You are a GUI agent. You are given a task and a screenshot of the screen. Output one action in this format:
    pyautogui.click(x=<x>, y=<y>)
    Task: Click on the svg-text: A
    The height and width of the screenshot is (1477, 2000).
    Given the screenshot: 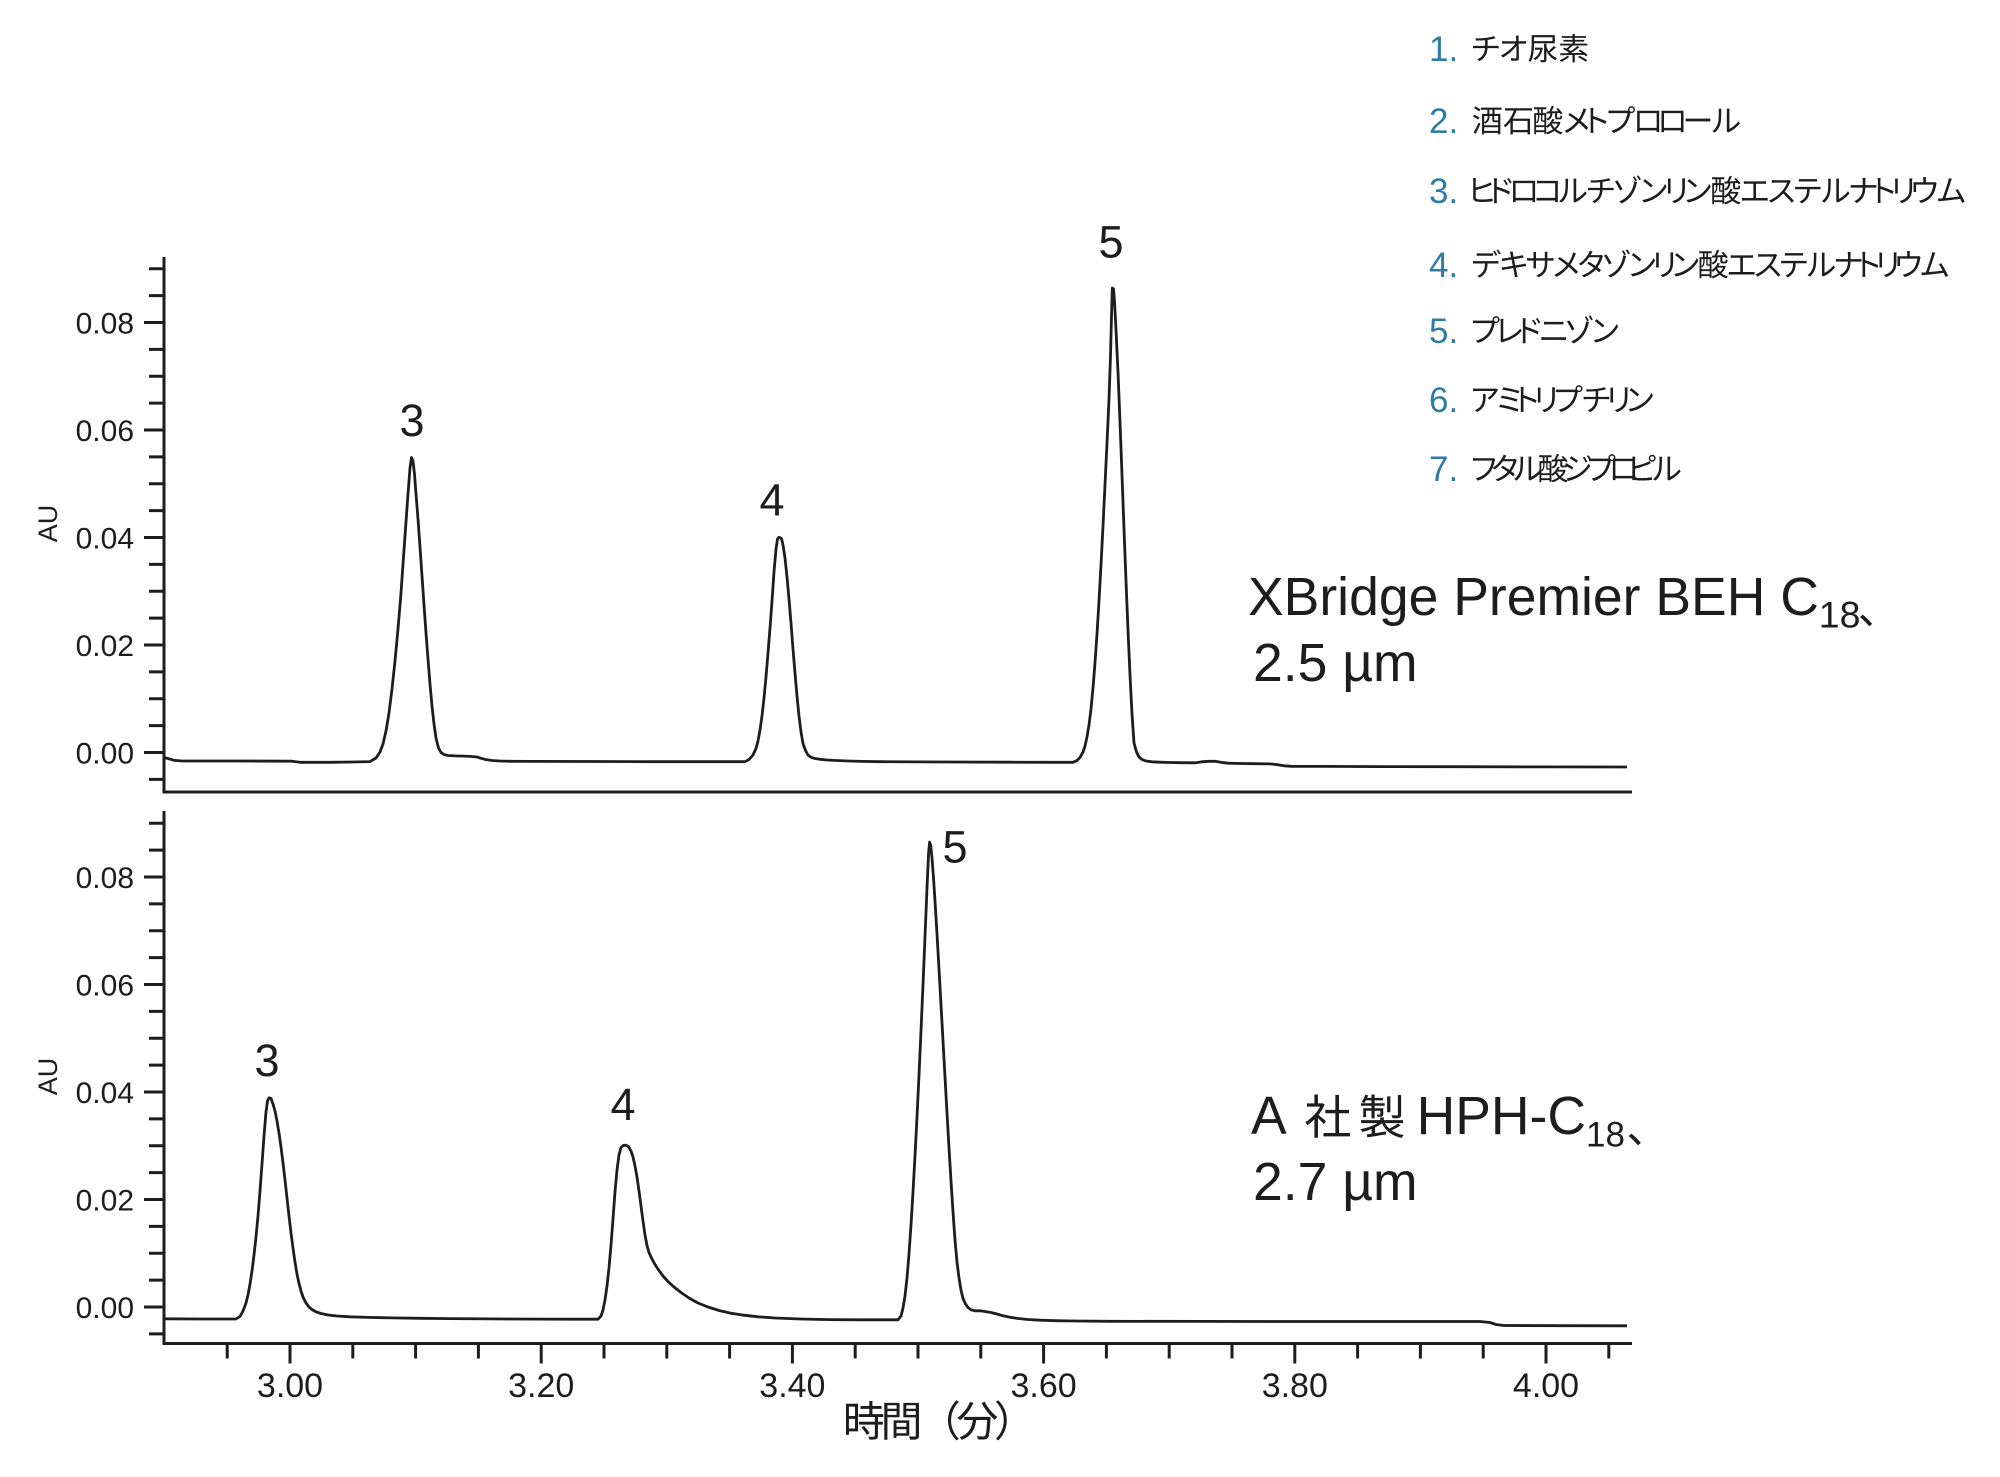 What is the action you would take?
    pyautogui.click(x=1269, y=1116)
    